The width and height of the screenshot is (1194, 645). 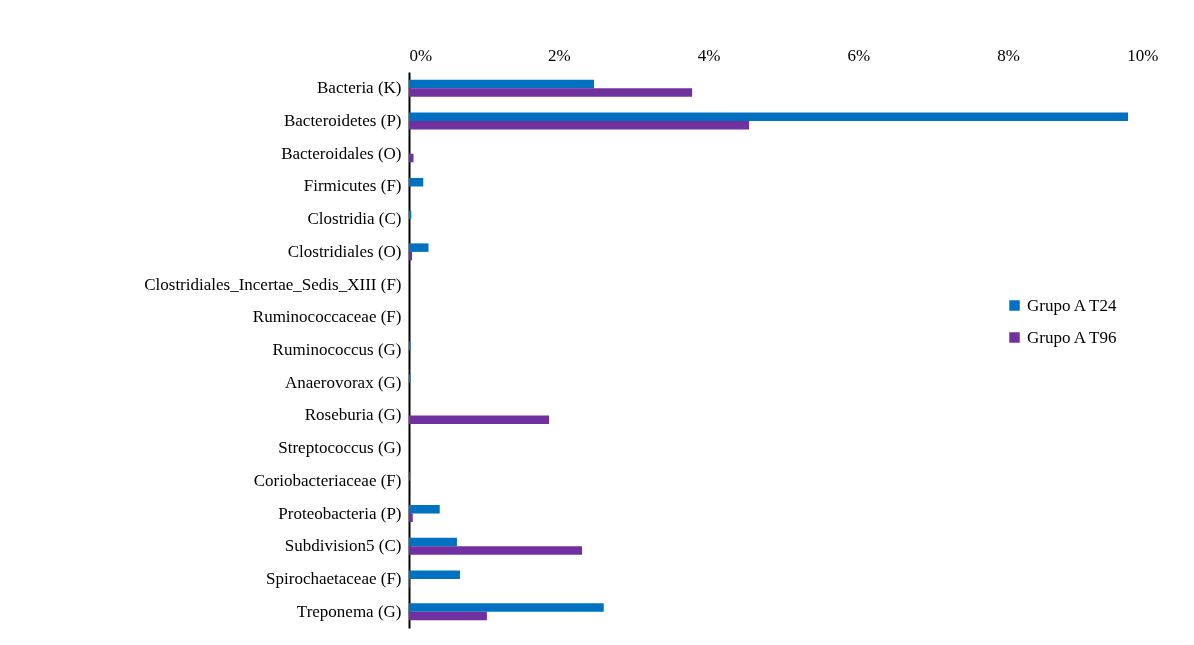 I want to click on y-tick-label: Clostridiales (O), so click(x=344, y=251).